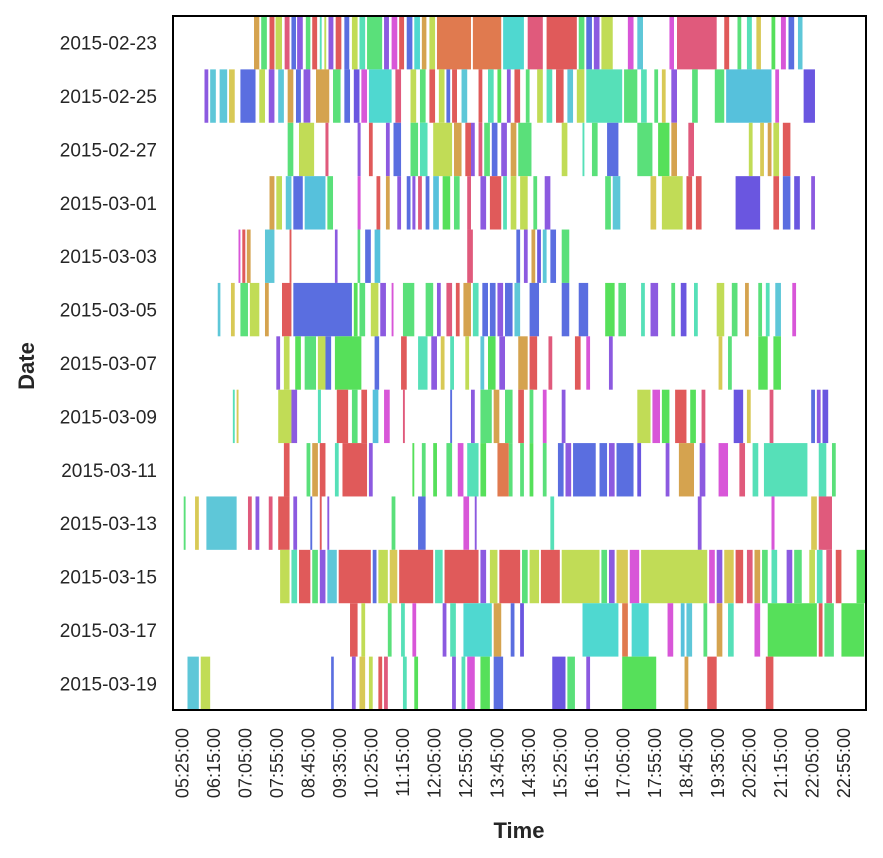  I want to click on y-tick-label: 2015-02-27, so click(108, 151).